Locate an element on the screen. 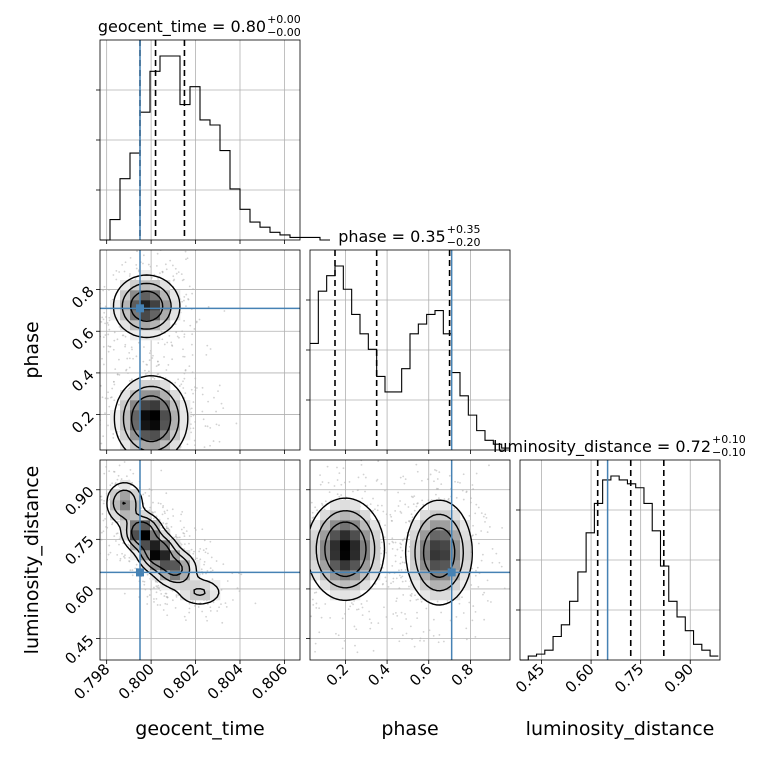 This screenshot has height=760, width=760. y-axis-label: phase is located at coordinates (32, 349).